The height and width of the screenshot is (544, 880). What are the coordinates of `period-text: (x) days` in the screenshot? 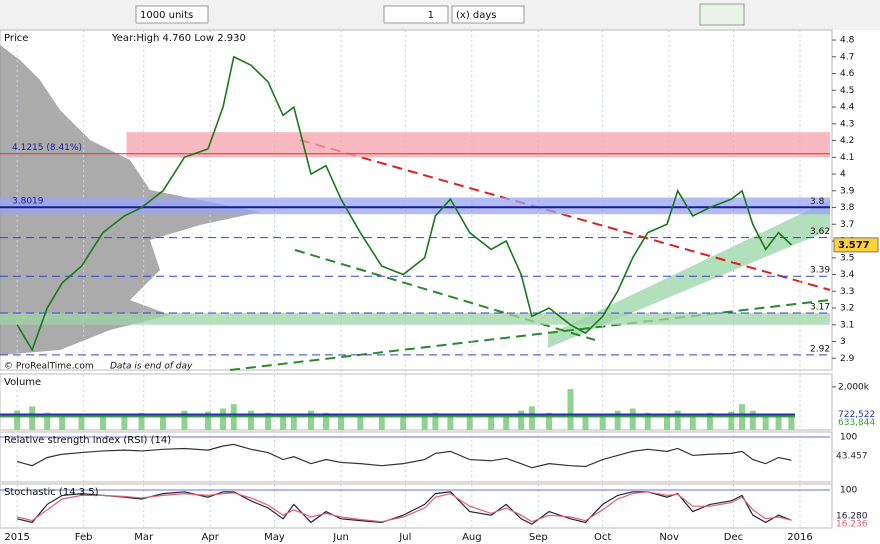 It's located at (476, 15).